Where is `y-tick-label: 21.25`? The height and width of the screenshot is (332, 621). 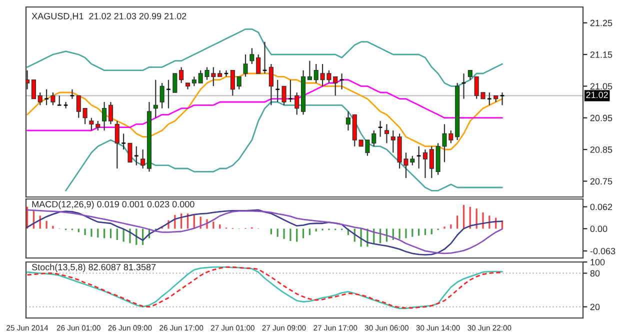 y-tick-label: 21.25 is located at coordinates (601, 23).